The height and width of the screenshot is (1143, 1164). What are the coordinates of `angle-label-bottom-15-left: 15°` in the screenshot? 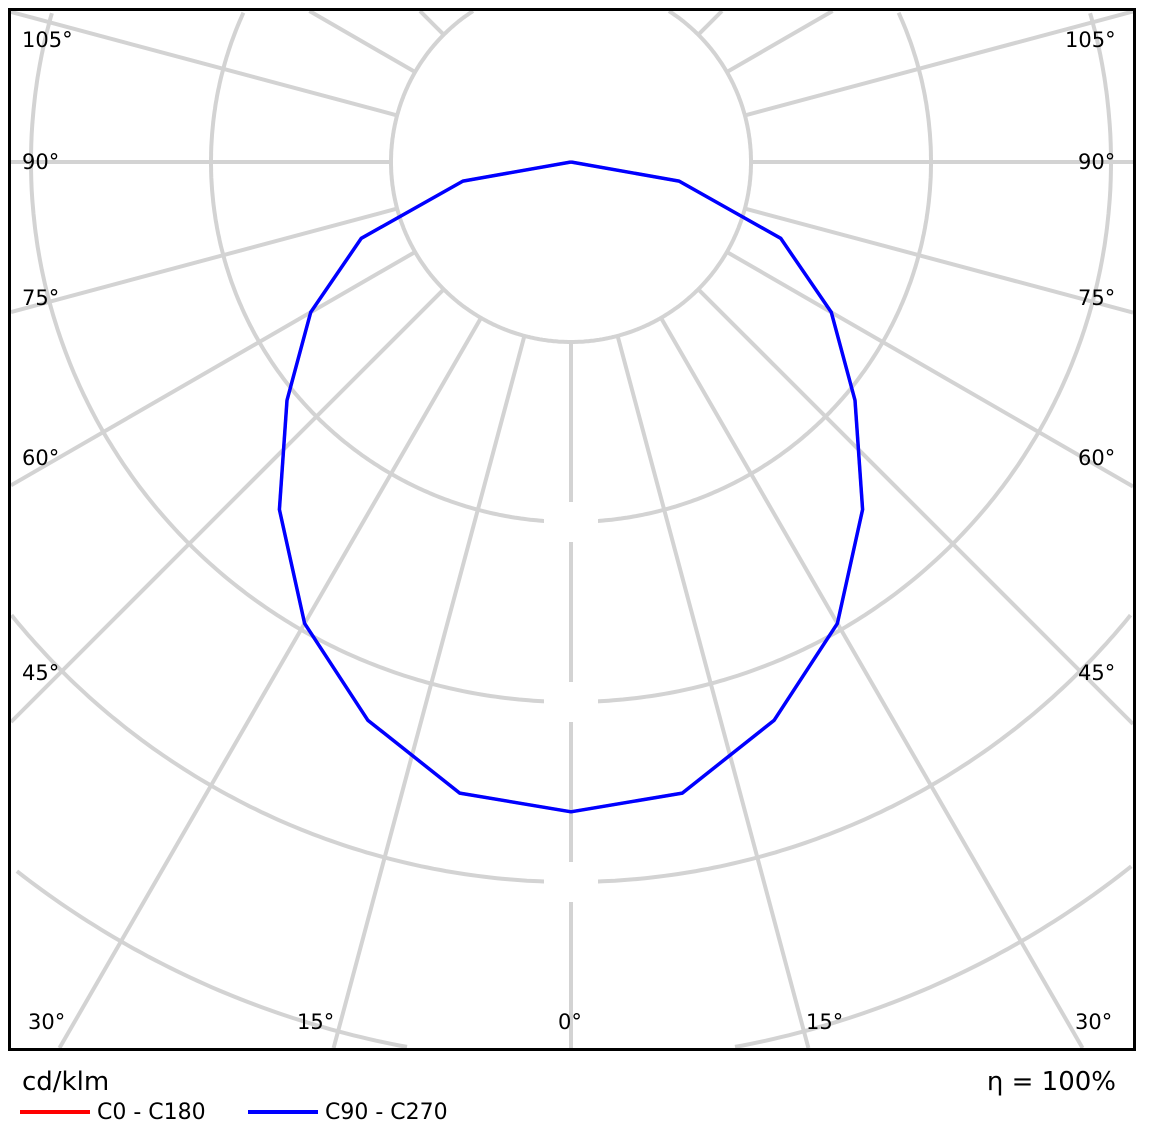 It's located at (316, 1022).